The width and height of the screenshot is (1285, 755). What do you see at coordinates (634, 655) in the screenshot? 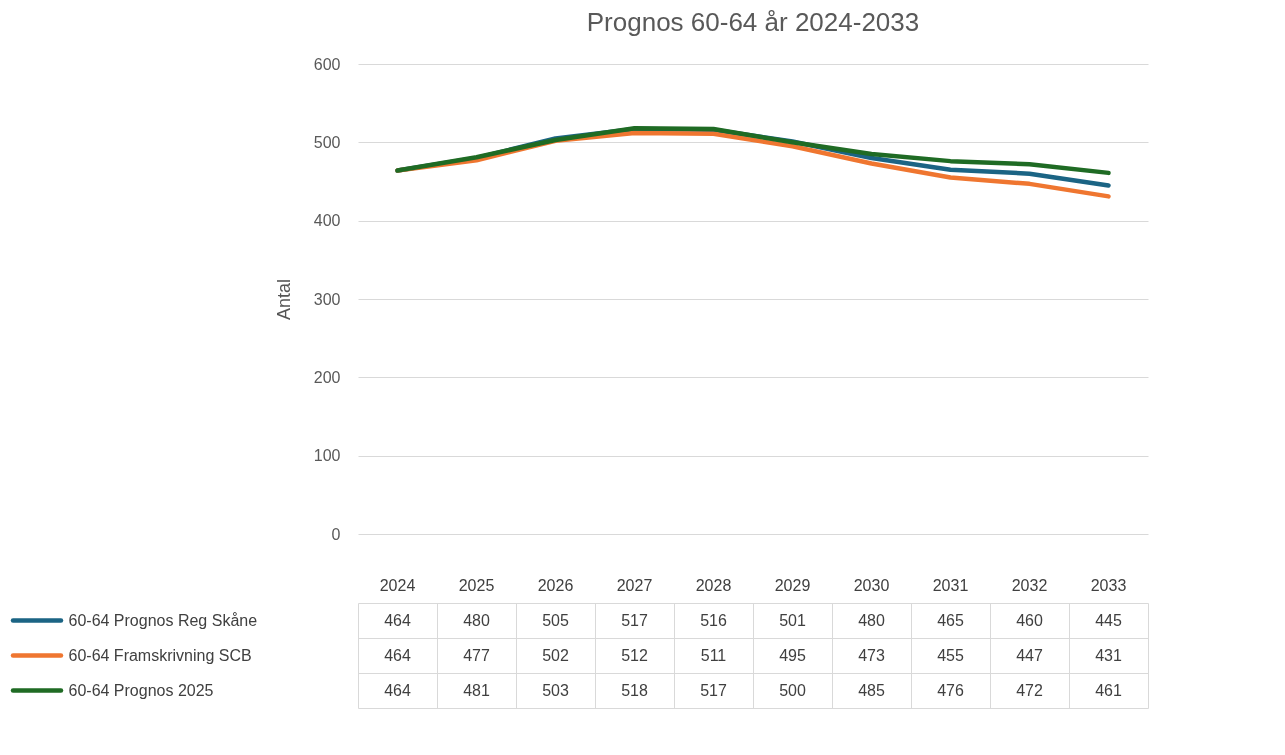
I see `data-label: 512` at bounding box center [634, 655].